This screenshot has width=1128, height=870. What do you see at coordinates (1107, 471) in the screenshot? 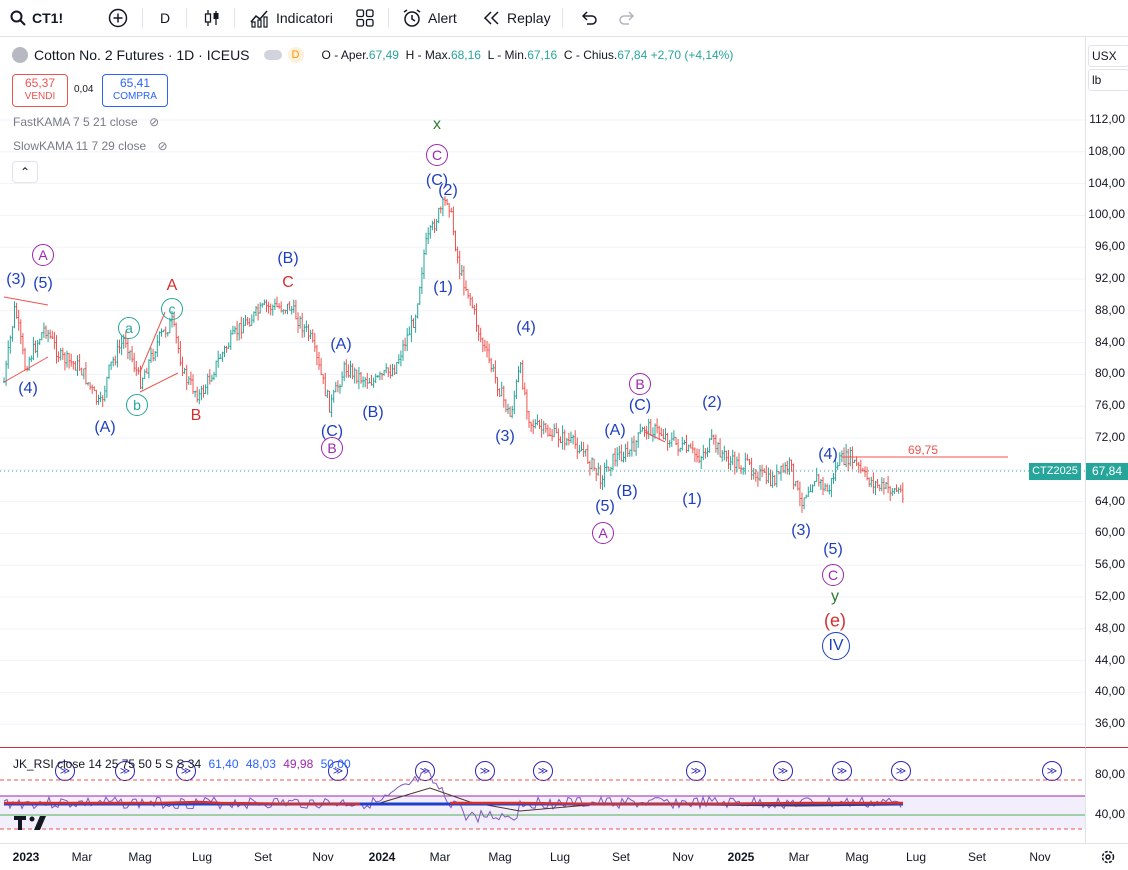
I see `last-price-tag: 67,84` at bounding box center [1107, 471].